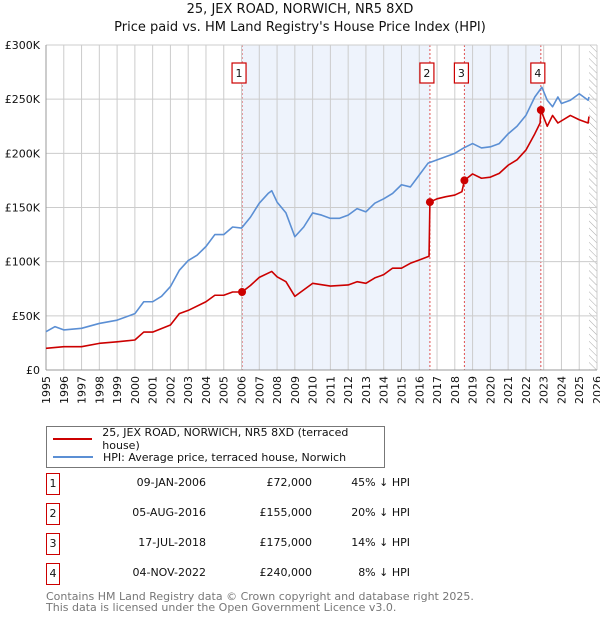 Image resolution: width=600 pixels, height=620 pixels. What do you see at coordinates (473, 390) in the screenshot?
I see `x-tick-label: 2019` at bounding box center [473, 390].